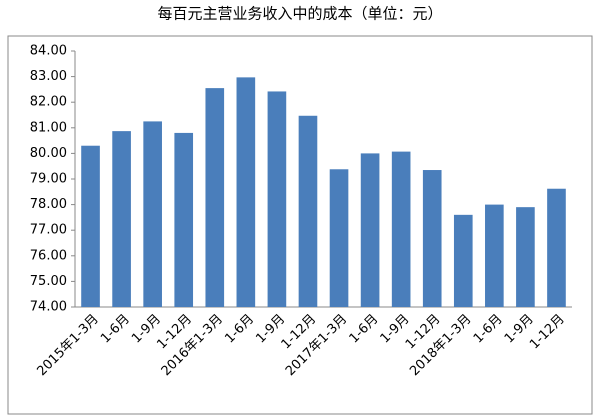 This screenshot has width=600, height=419. What do you see at coordinates (299, 14) in the screenshot?
I see `chart-title: 每百元主营业务收入中的成本（单位：元）` at bounding box center [299, 14].